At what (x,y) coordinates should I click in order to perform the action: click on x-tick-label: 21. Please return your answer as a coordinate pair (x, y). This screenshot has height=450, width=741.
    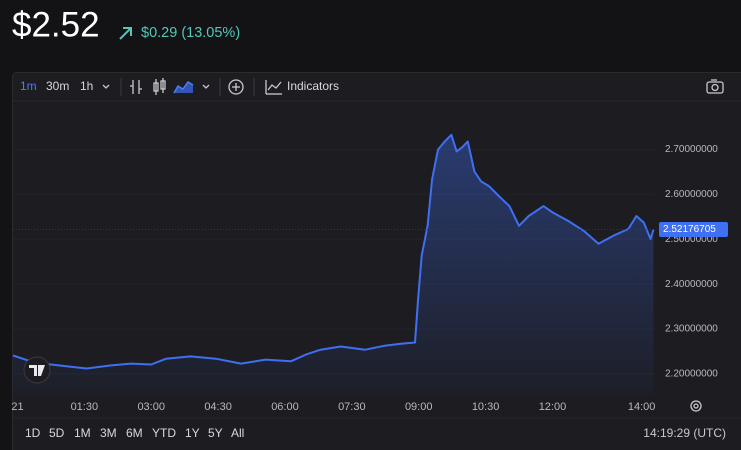
    Looking at the image, I should click on (17, 407).